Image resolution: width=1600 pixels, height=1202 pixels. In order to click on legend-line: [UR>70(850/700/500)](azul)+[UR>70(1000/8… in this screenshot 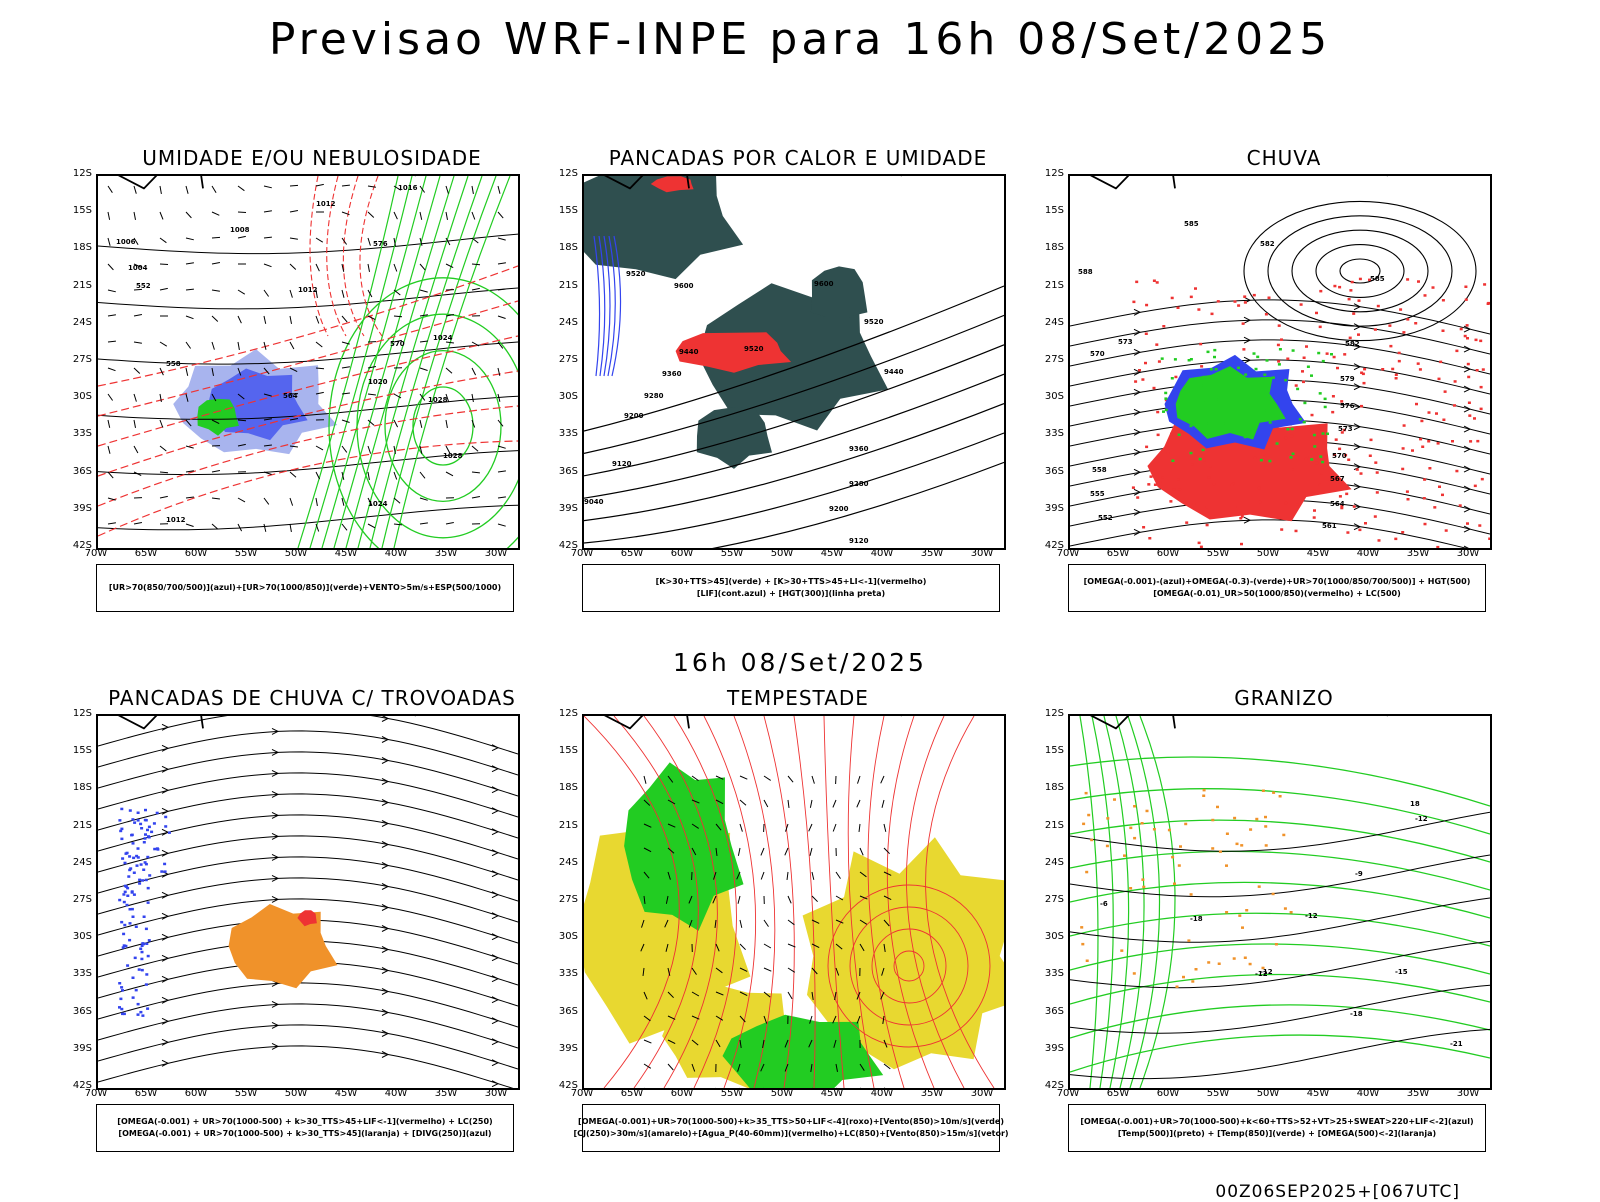, I will do `click(305, 588)`.